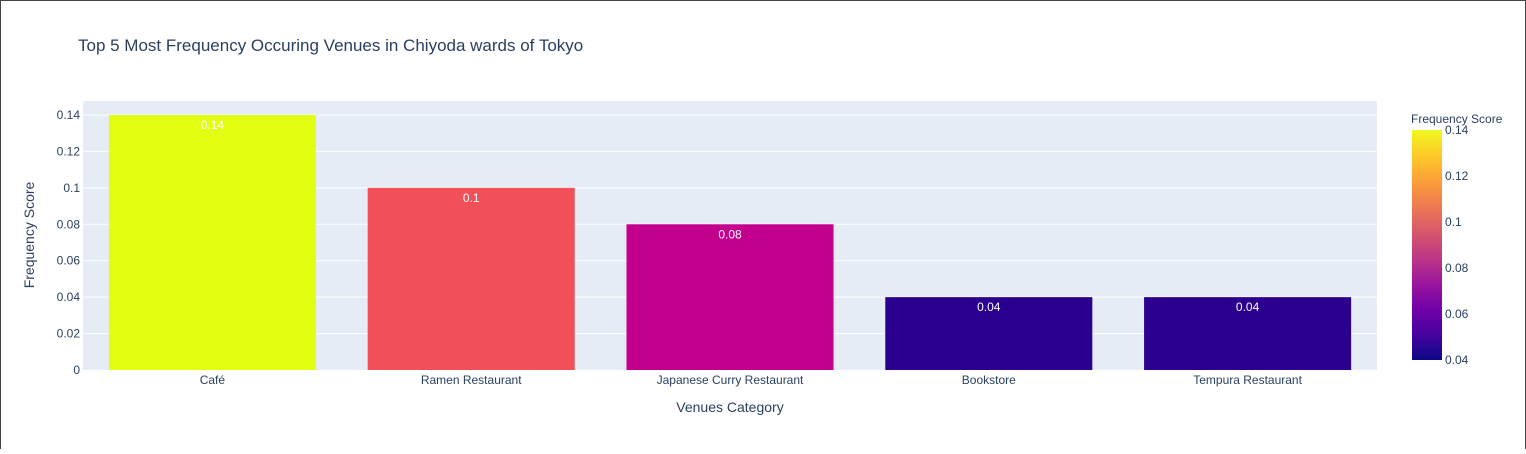 The image size is (1526, 454). I want to click on colorbar-ticks: 0.04 0.06 0.08 0.1 0.12 0.14, so click(1457, 245).